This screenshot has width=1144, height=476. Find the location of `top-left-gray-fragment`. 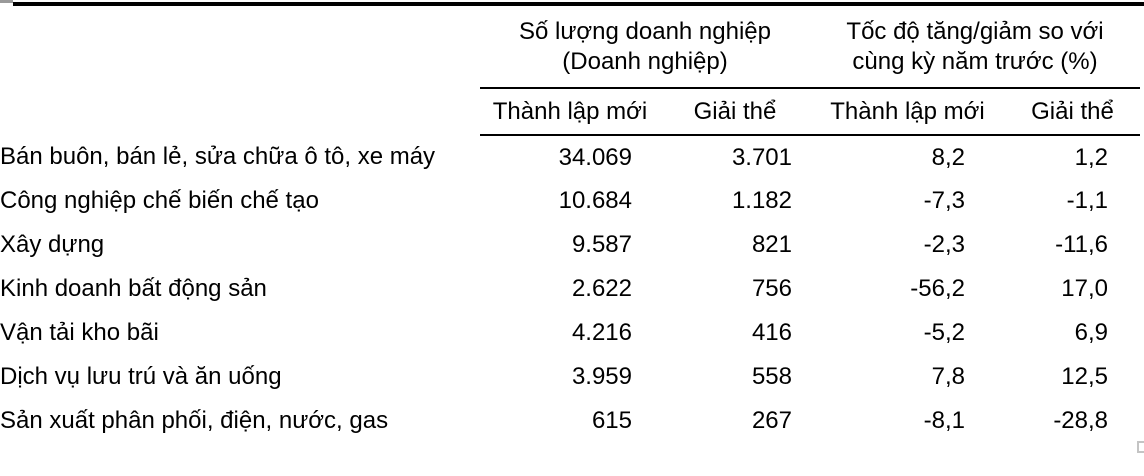

top-left-gray-fragment is located at coordinates (6, 1).